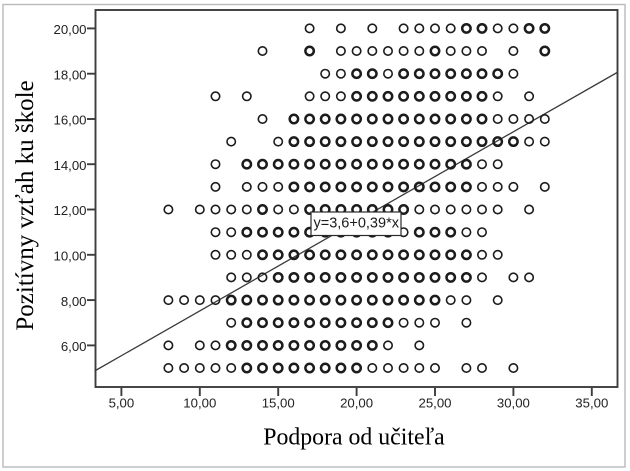 The image size is (630, 471). Describe the element at coordinates (357, 224) in the screenshot. I see `svg-text: y=3,6+0,39*x` at that location.